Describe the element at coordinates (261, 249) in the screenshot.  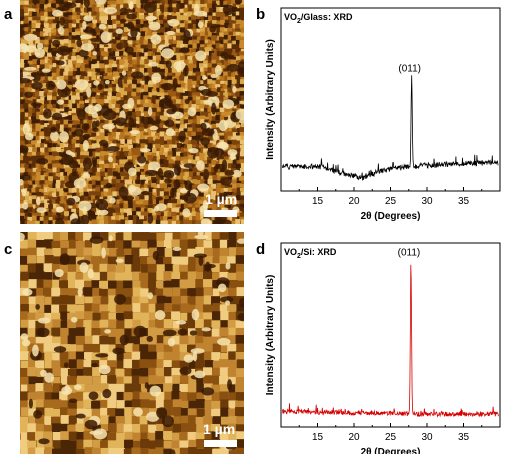
I see `panel-letter-d: d` at that location.